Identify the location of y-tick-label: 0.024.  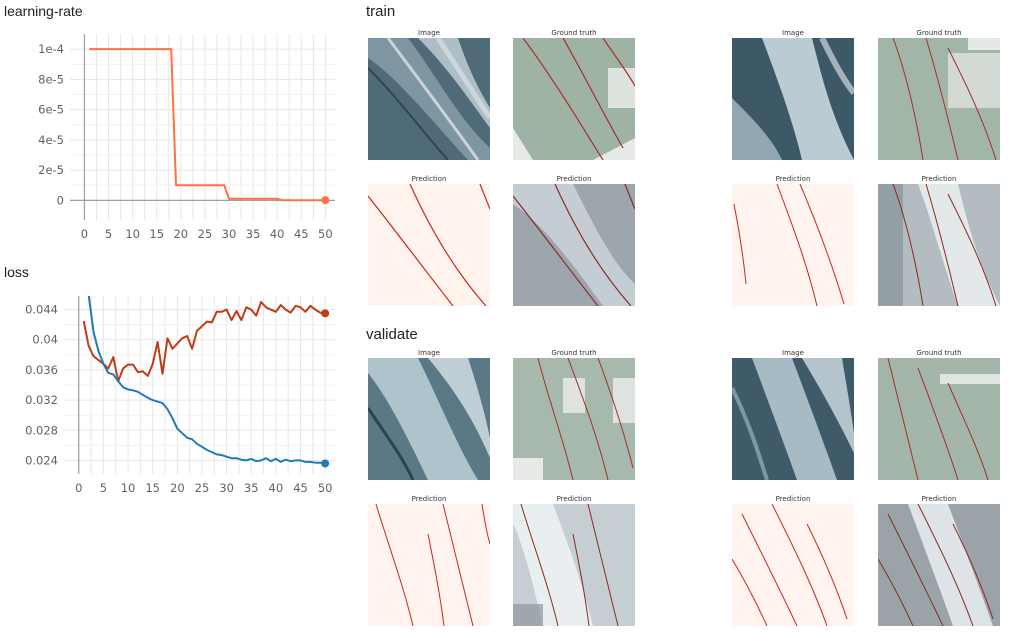
(41, 460).